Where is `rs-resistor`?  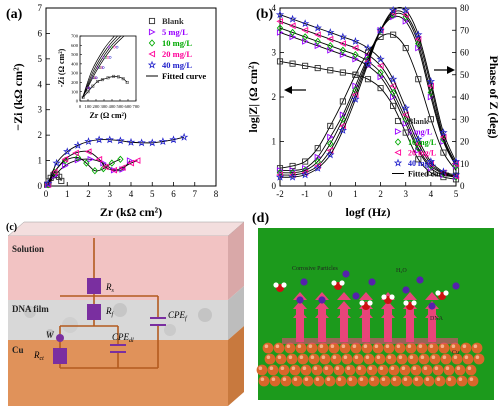
rs-resistor is located at coordinates (94, 286).